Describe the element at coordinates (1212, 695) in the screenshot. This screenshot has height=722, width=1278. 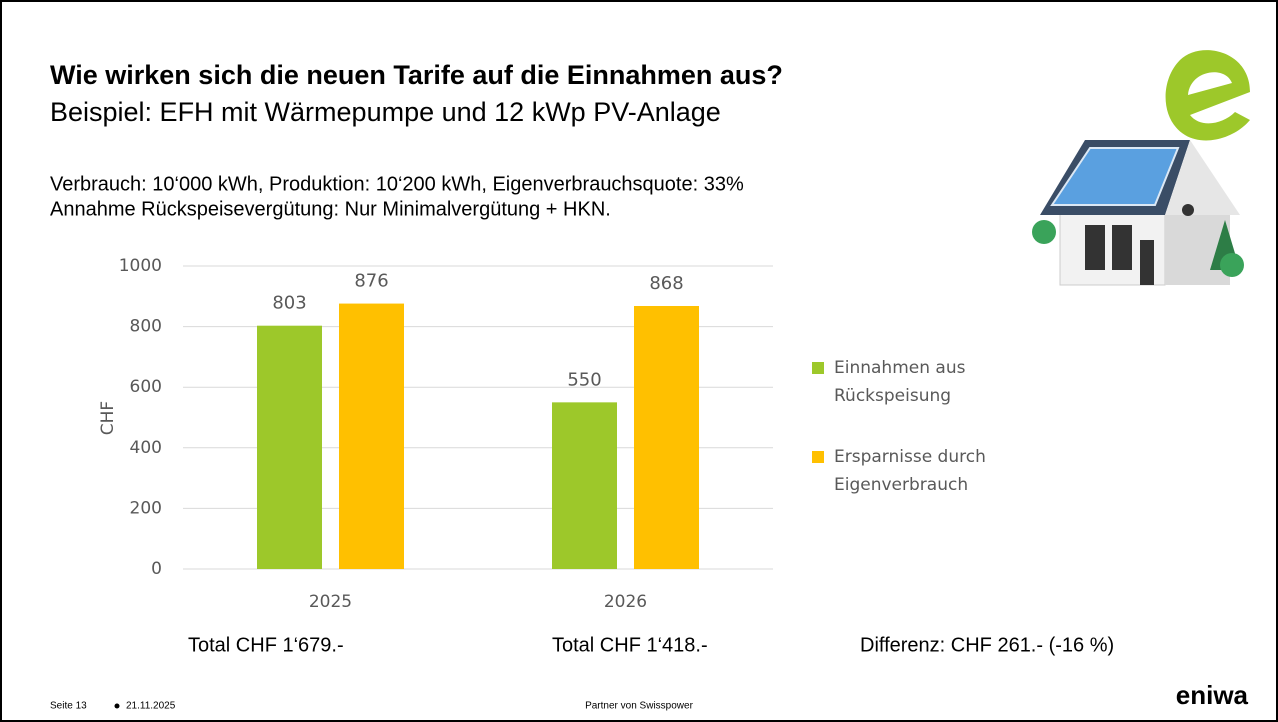
I see `footer-logo: eniwa` at that location.